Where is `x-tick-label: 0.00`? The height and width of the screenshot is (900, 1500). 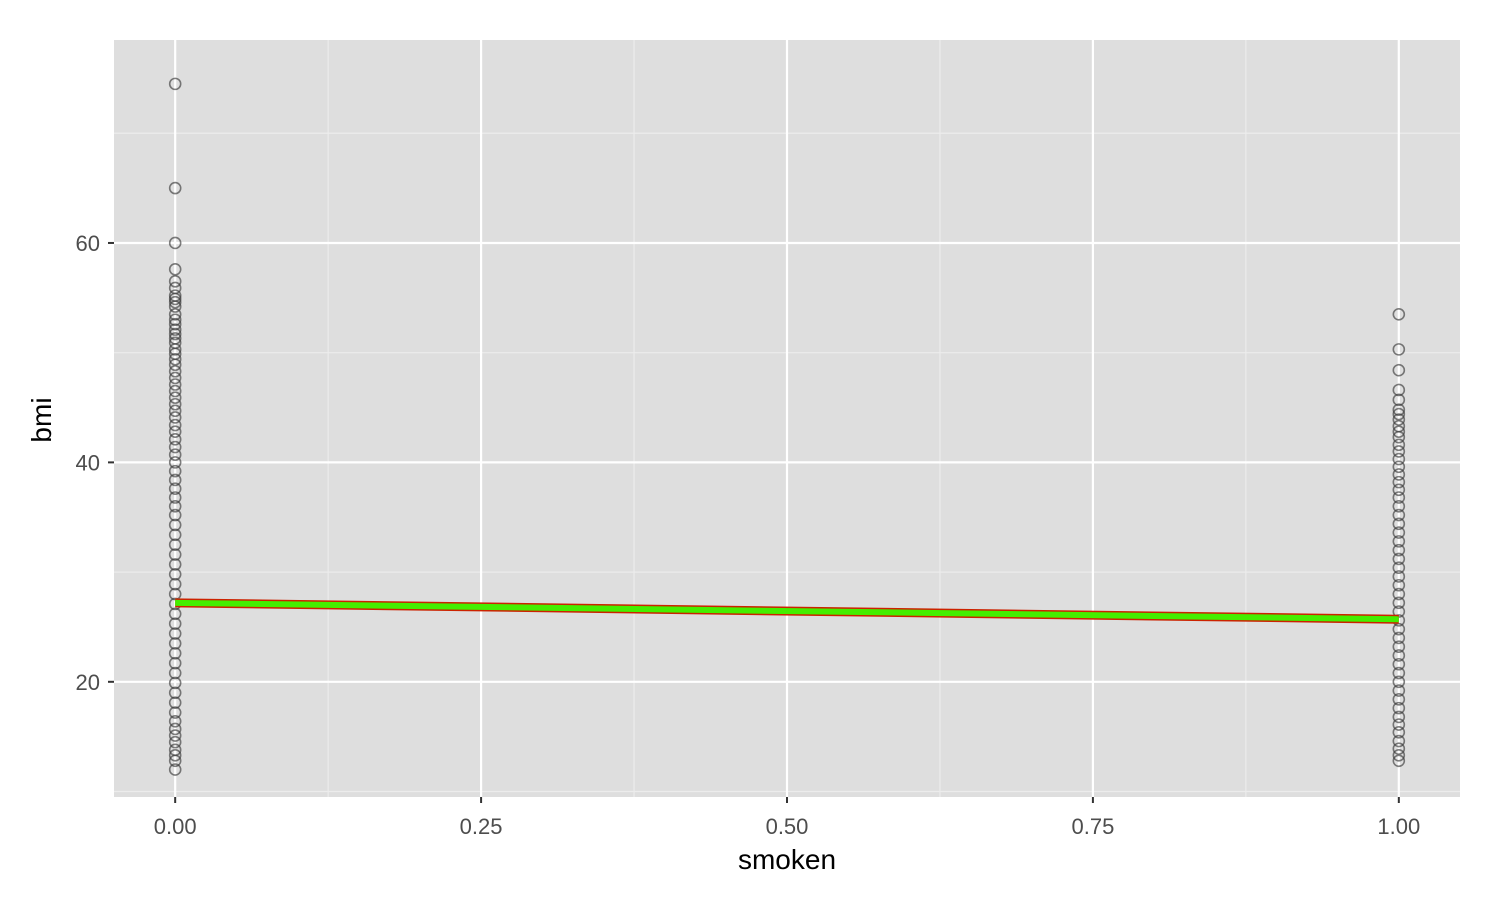
x-tick-label: 0.00 is located at coordinates (175, 826).